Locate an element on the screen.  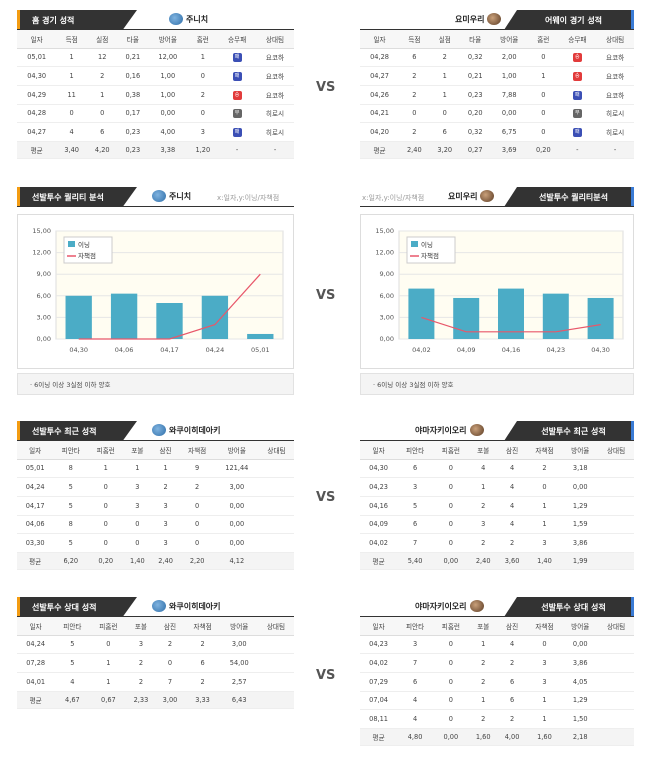
table-cell: 1,00 is located at coordinates (509, 76).